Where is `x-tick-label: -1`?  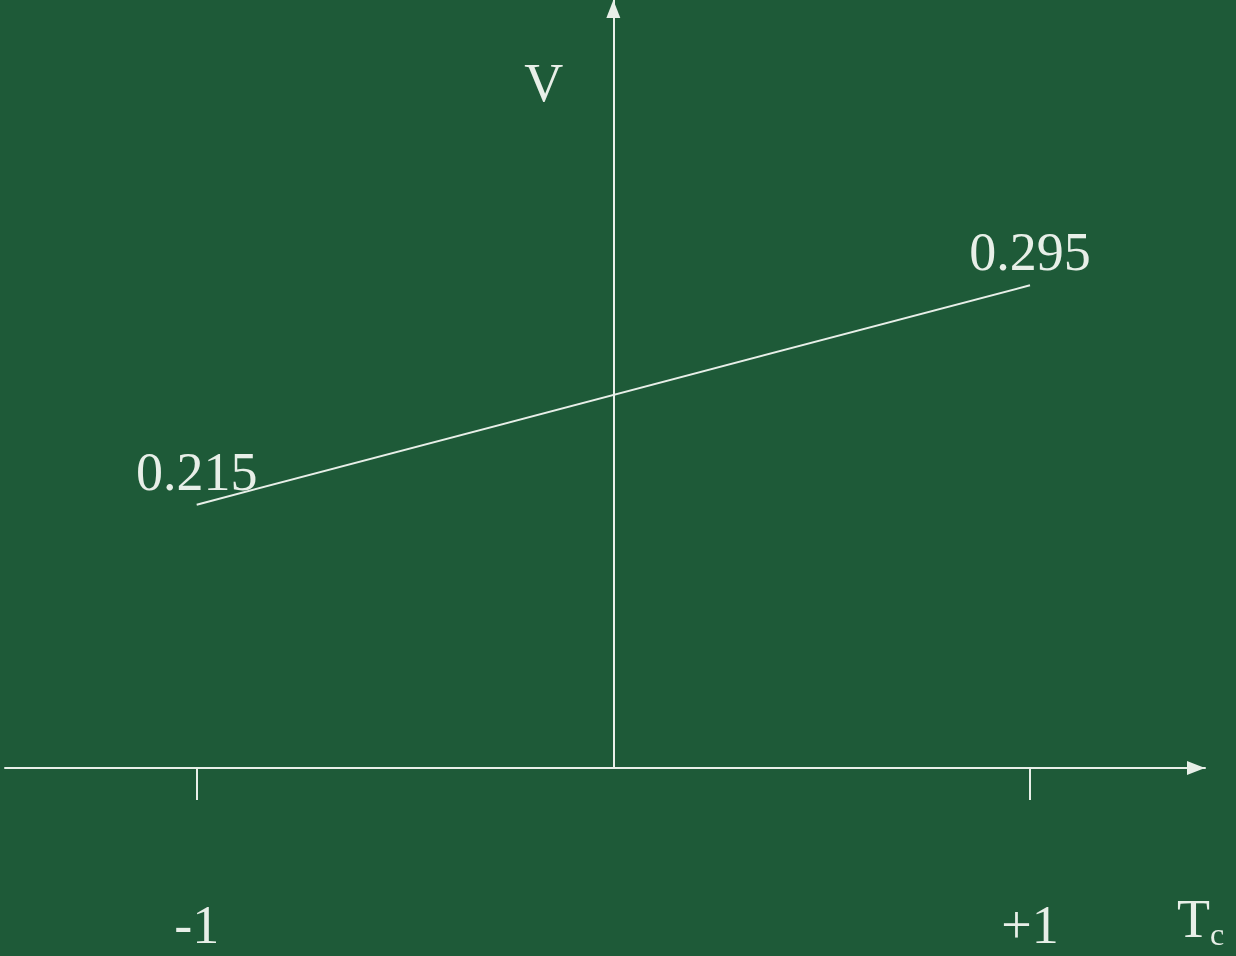 x-tick-label: -1 is located at coordinates (197, 925).